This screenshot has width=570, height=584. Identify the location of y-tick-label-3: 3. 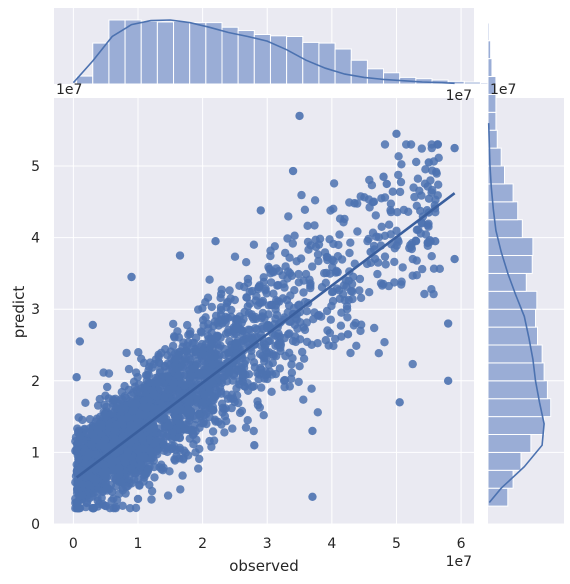
(35, 310).